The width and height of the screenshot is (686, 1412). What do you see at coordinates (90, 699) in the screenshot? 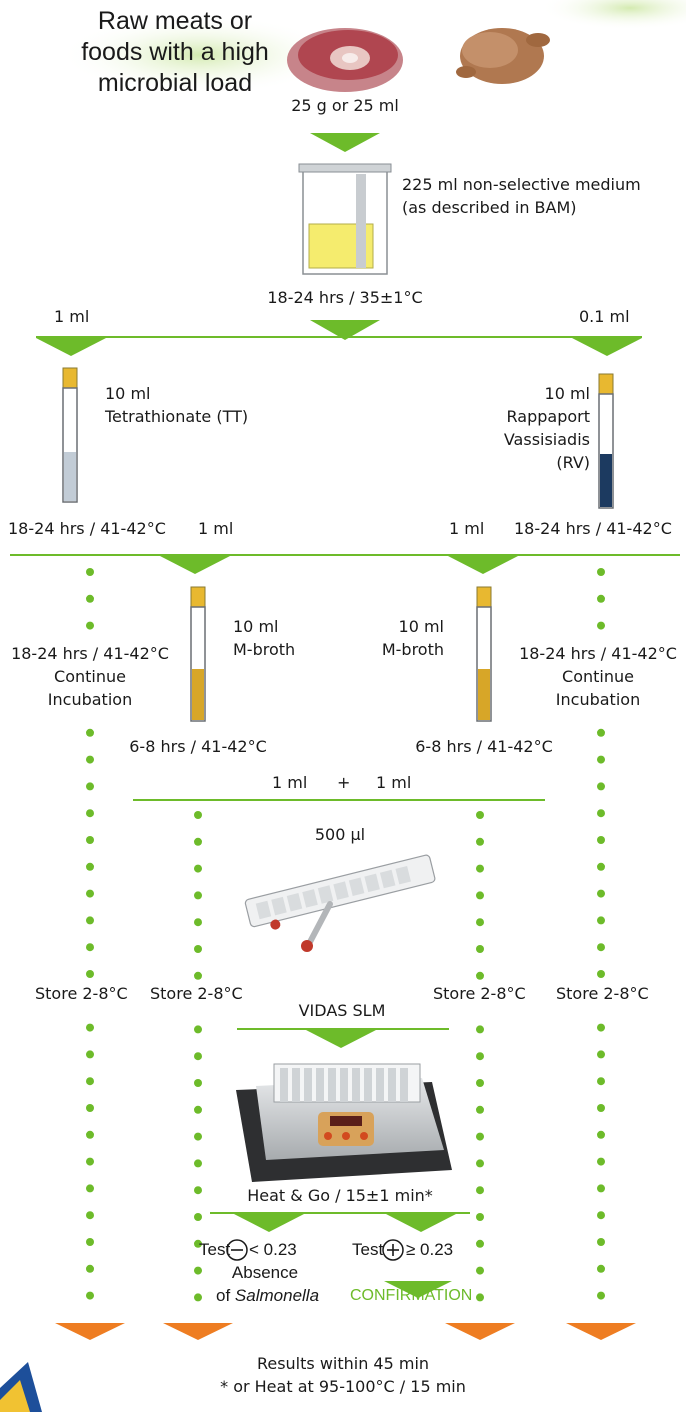
I see `continue-left-line3: Incubation` at bounding box center [90, 699].